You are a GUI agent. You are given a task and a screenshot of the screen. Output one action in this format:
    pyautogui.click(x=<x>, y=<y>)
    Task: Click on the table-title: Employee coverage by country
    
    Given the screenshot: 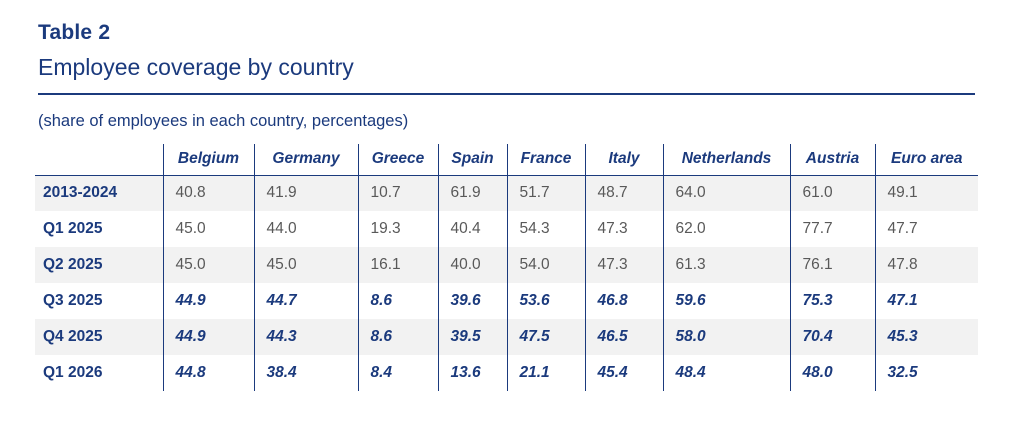 What is the action you would take?
    pyautogui.click(x=196, y=67)
    